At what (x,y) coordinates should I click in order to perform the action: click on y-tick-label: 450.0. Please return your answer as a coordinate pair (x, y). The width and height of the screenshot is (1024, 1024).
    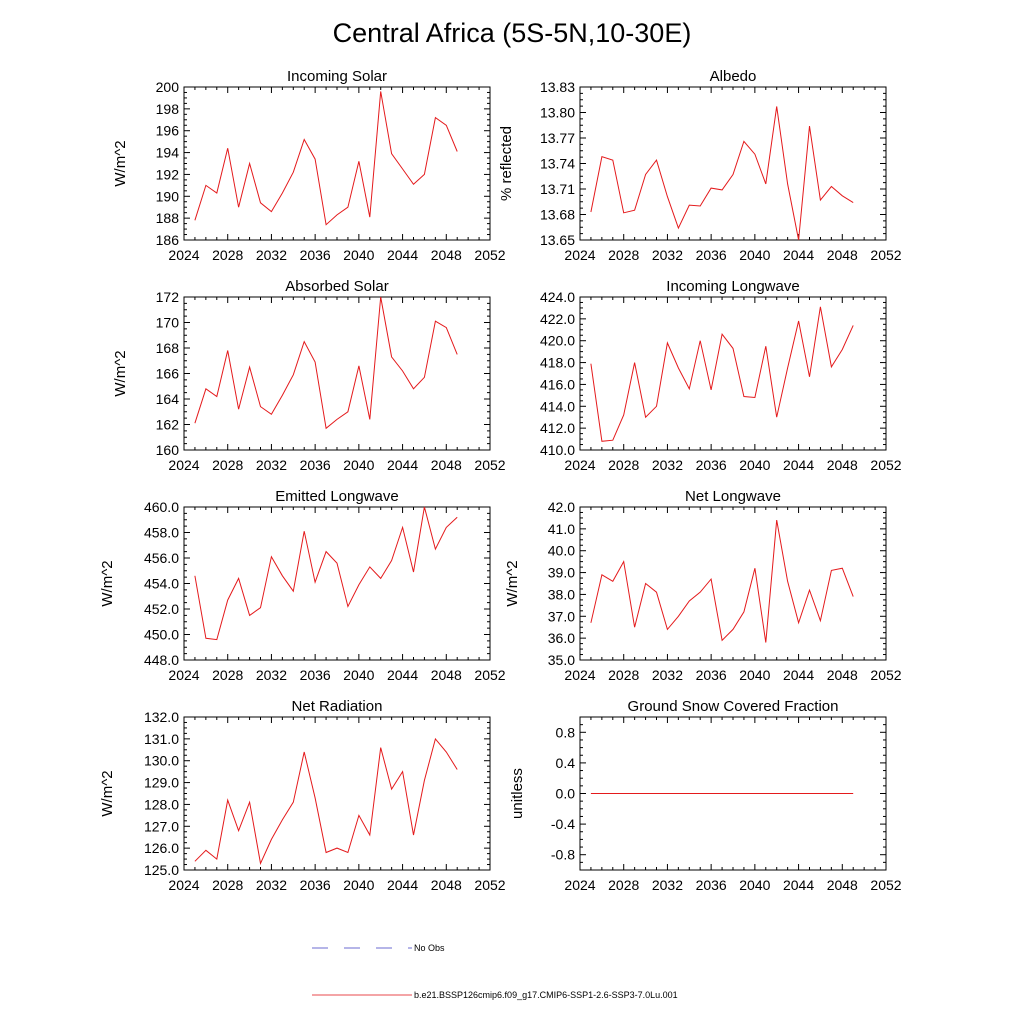
    Looking at the image, I should click on (161, 635).